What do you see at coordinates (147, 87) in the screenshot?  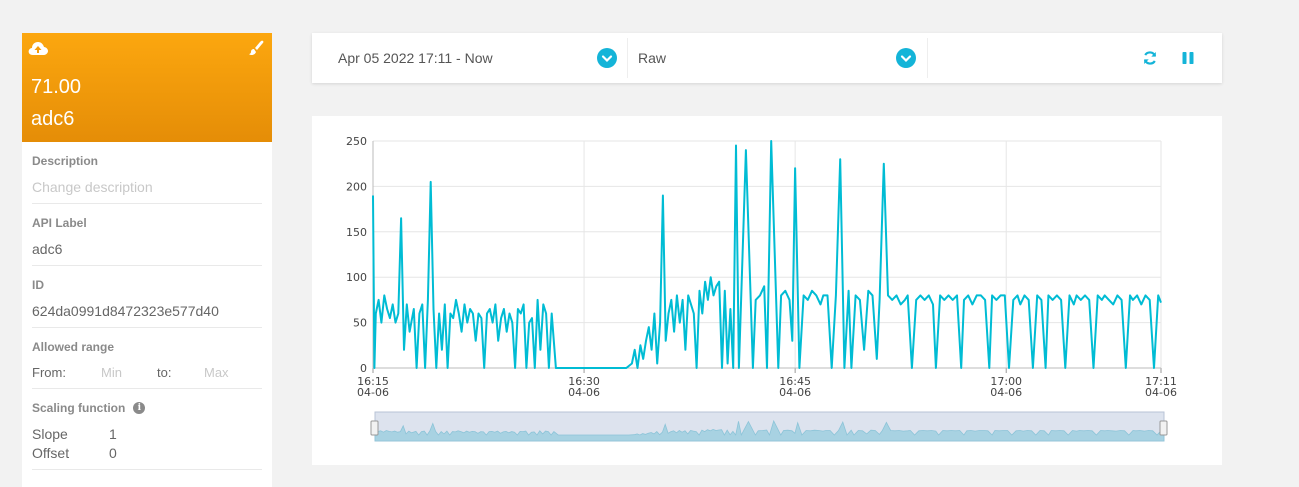 I see `sensor-header: 71.00 adc6` at bounding box center [147, 87].